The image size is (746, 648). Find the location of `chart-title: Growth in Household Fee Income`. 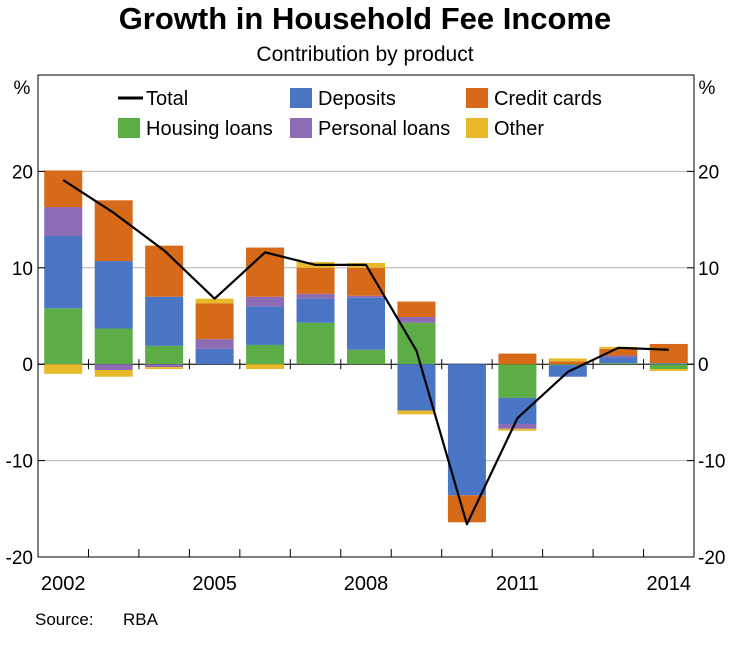

chart-title: Growth in Household Fee Income is located at coordinates (365, 18).